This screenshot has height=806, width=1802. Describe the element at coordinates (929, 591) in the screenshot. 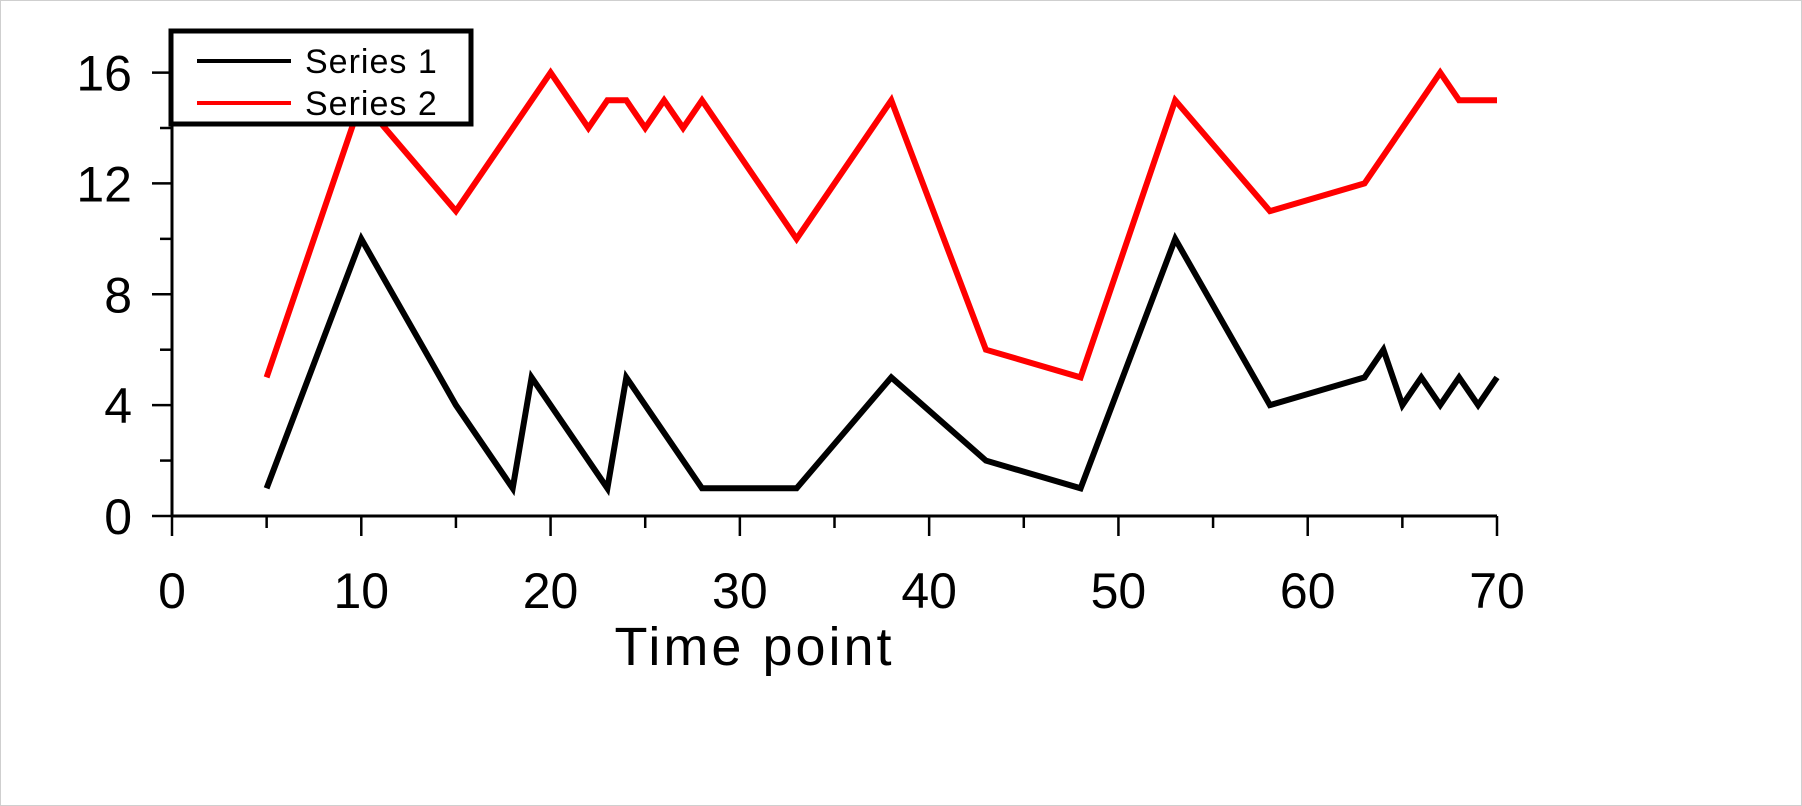

I see `x-tick-label: 40` at that location.